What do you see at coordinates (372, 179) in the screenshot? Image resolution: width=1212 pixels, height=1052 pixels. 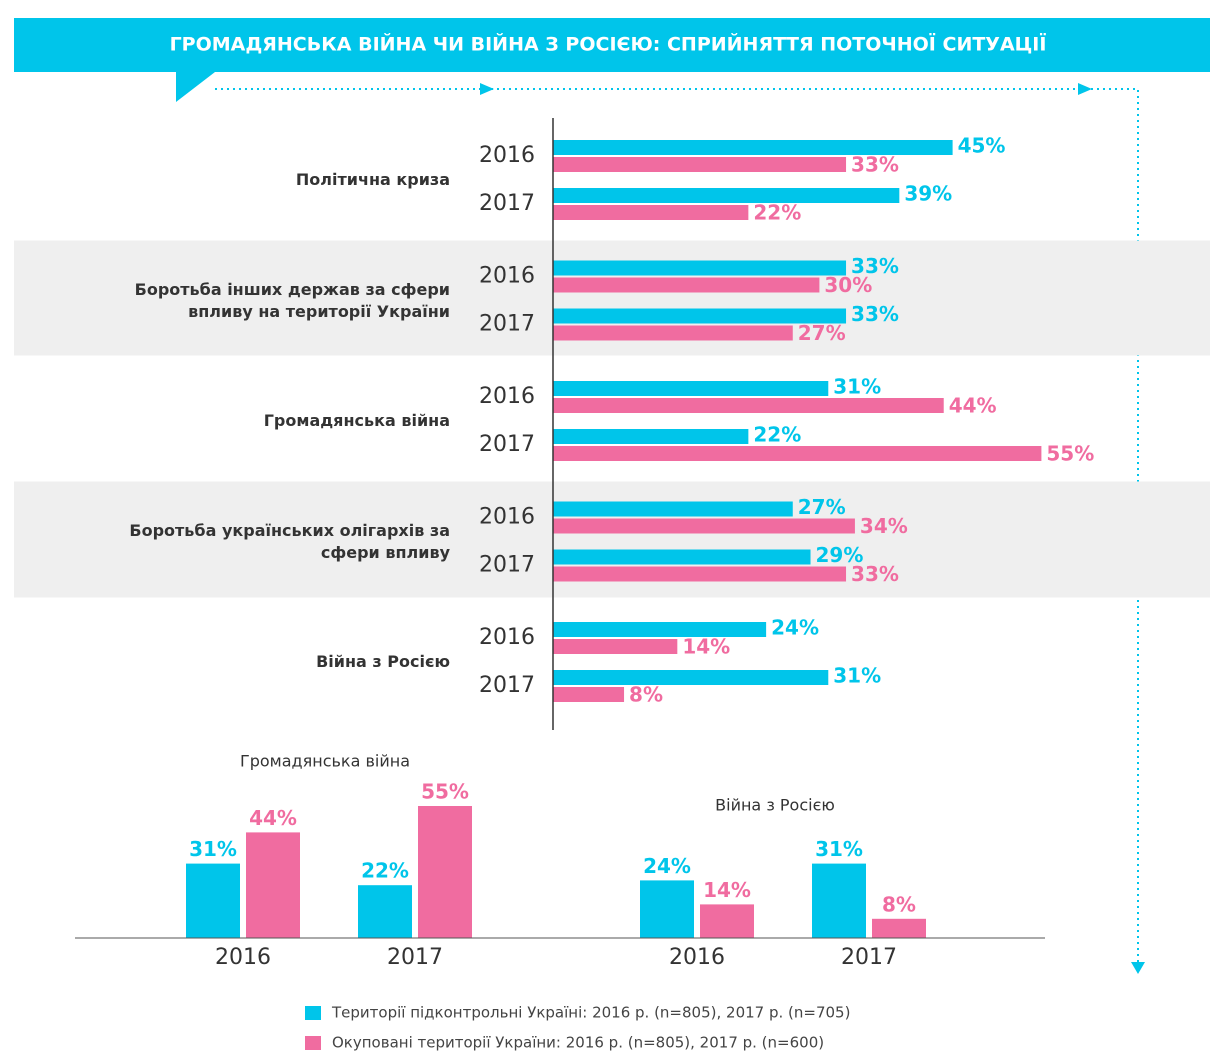 I see `category-label: Політична криза` at bounding box center [372, 179].